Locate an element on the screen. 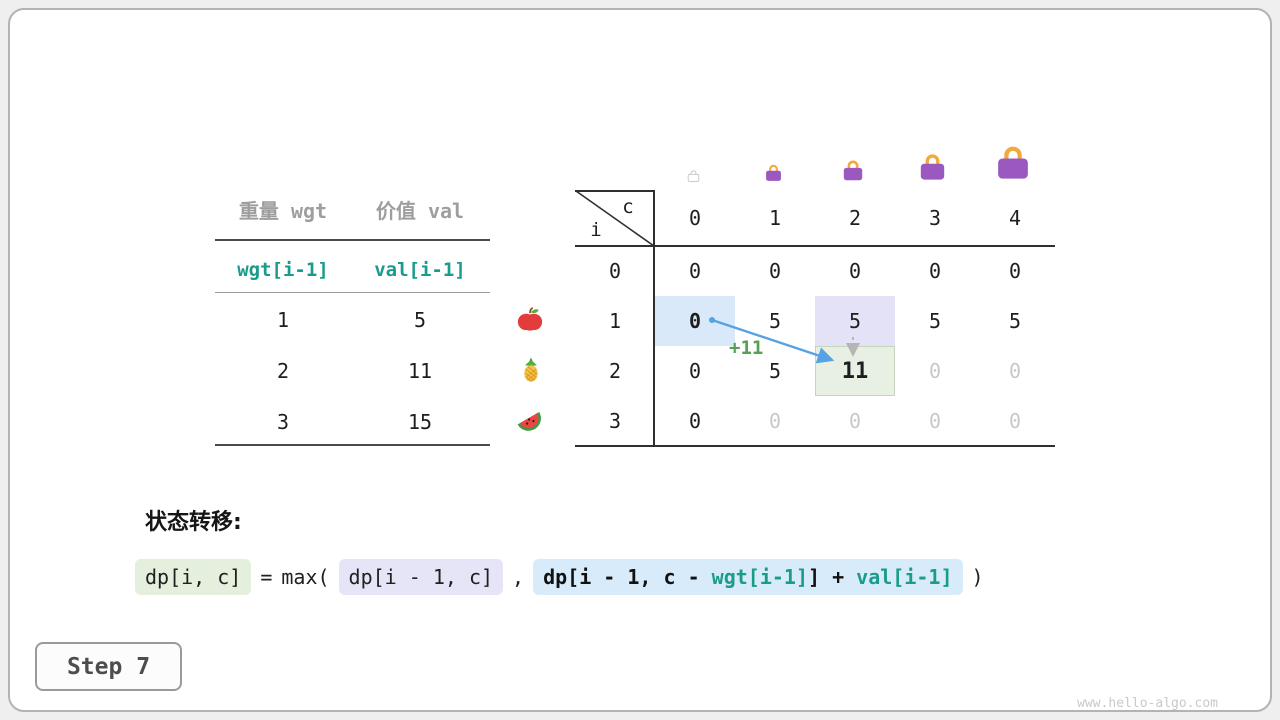 The height and width of the screenshot is (720, 1280). item-1-val: 5 is located at coordinates (420, 320).